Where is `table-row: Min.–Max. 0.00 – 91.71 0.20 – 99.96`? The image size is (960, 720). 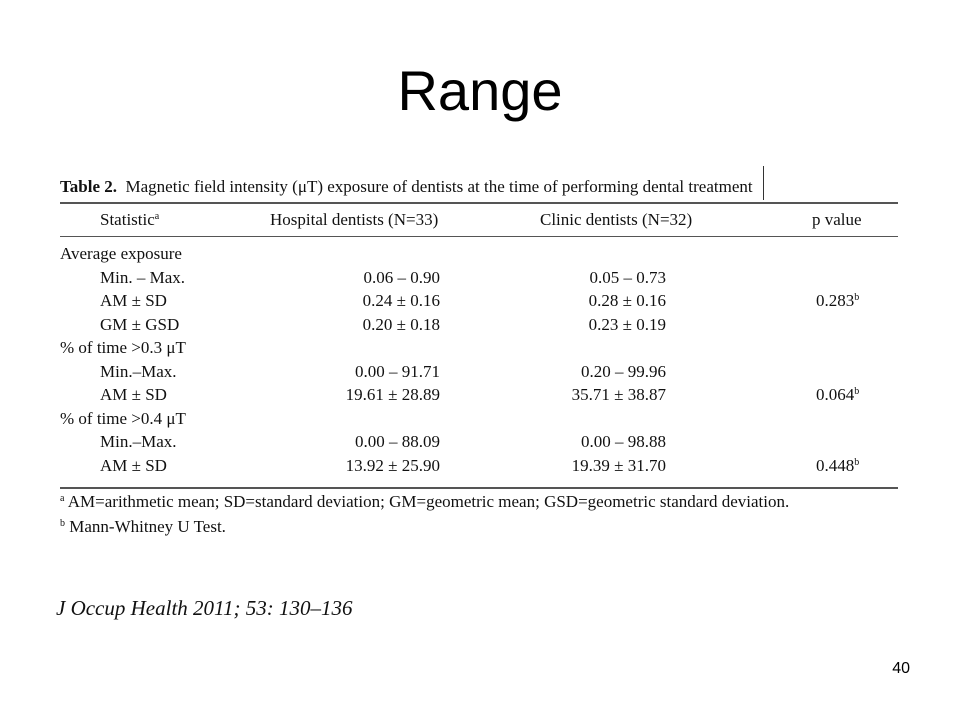 table-row: Min.–Max. 0.00 – 91.71 0.20 – 99.96 is located at coordinates (479, 371).